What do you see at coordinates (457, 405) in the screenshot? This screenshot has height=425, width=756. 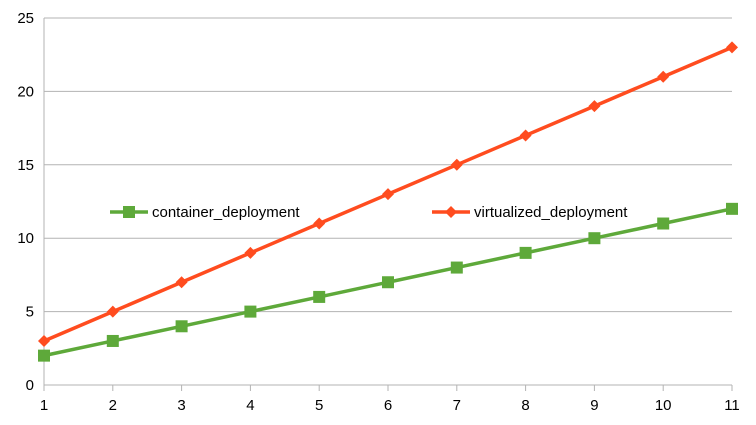 I see `x-tick-label: 7` at bounding box center [457, 405].